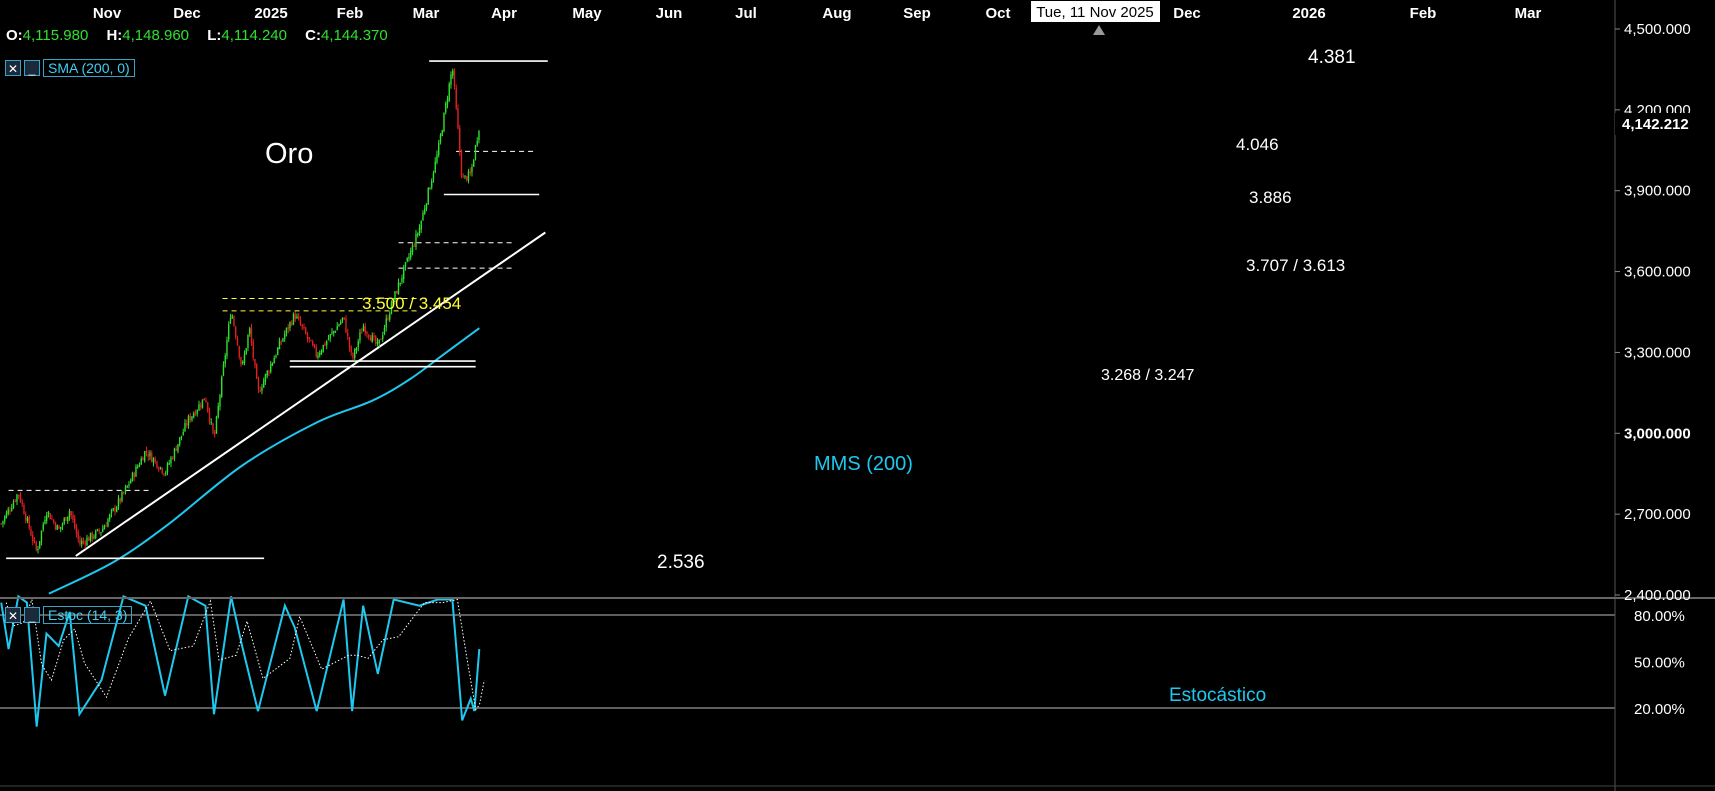  Describe the element at coordinates (13, 68) in the screenshot. I see `sma-close-icon: ✕` at that location.